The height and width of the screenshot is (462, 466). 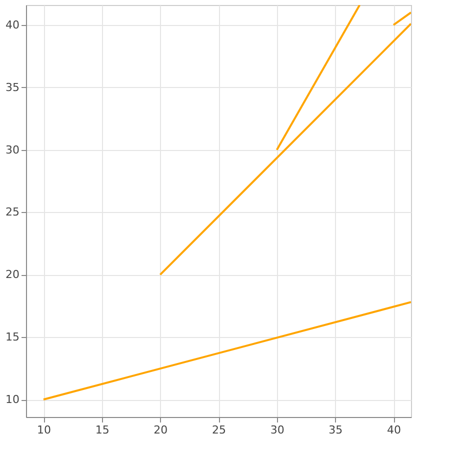 I want to click on x-tick-label: 35, so click(x=335, y=430).